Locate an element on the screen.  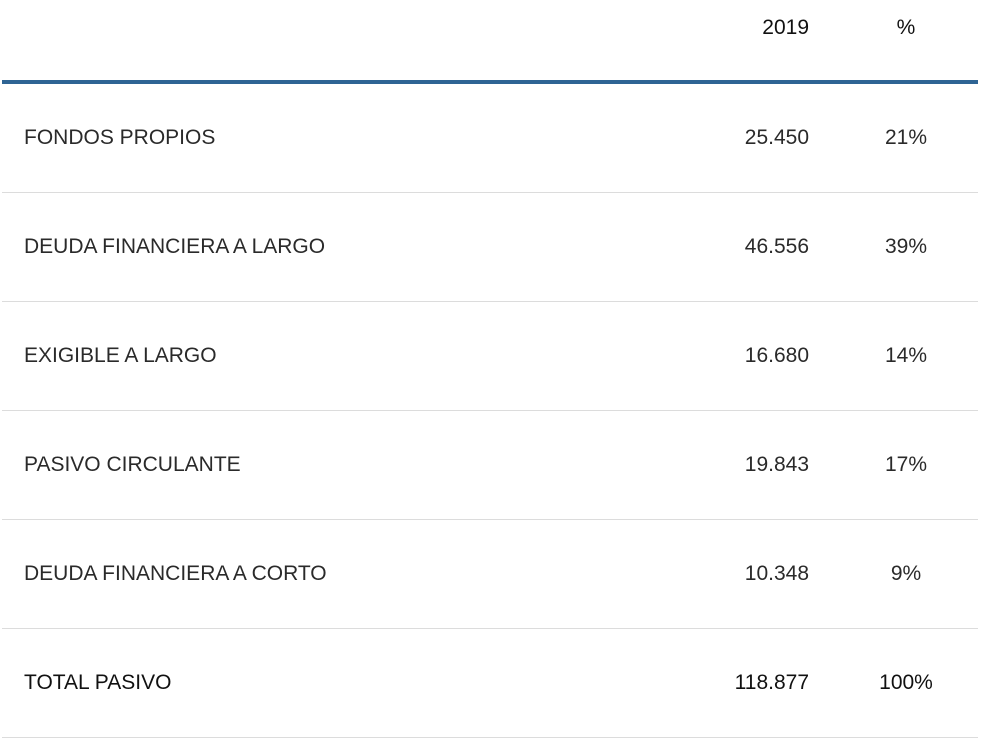
row-value: 19.843 is located at coordinates (776, 464).